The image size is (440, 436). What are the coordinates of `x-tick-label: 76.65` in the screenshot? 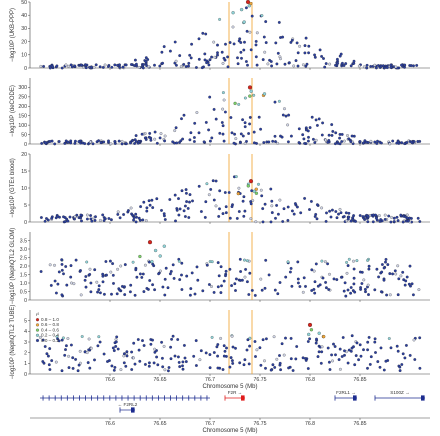 It's located at (160, 380).